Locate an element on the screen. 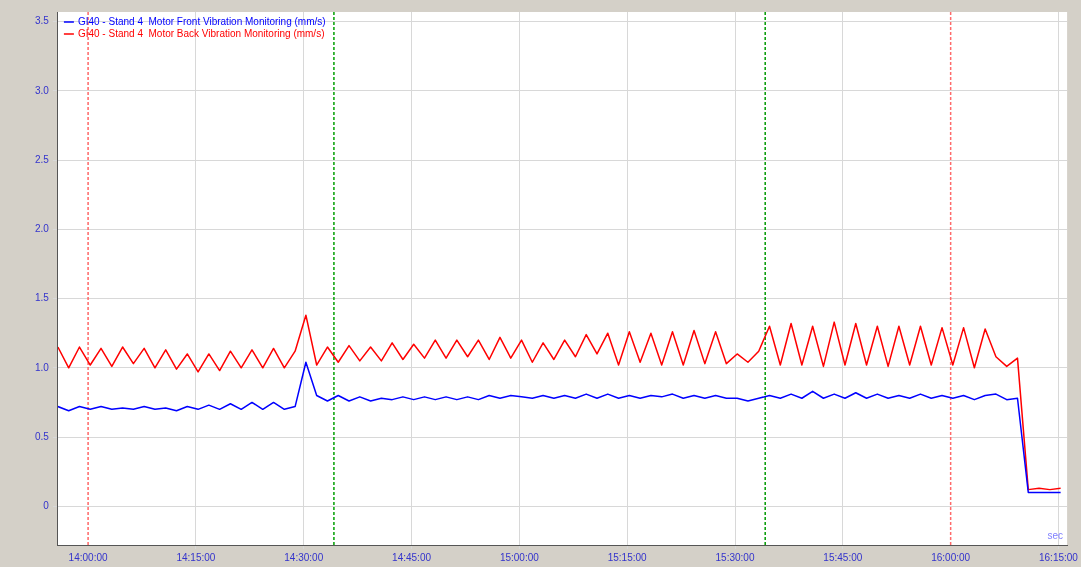  legend-label: GI40 - Stand 4 Motor Back Vibration Monitoring (mm/s) is located at coordinates (201, 33).